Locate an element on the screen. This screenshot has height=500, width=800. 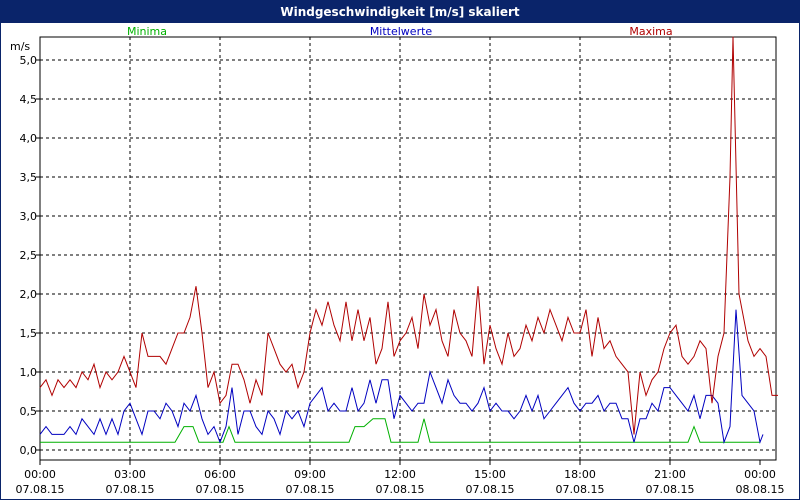
x-tick-time-label: 12:00 is located at coordinates (400, 474).